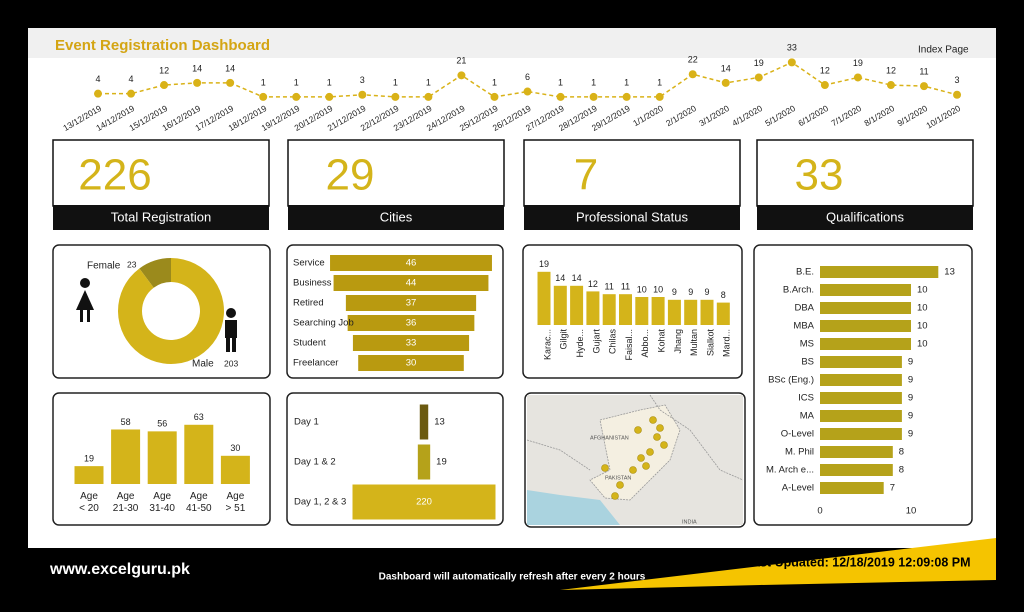 This screenshot has height=612, width=1024. Describe the element at coordinates (411, 283) in the screenshot. I see `value-label: 44` at that location.